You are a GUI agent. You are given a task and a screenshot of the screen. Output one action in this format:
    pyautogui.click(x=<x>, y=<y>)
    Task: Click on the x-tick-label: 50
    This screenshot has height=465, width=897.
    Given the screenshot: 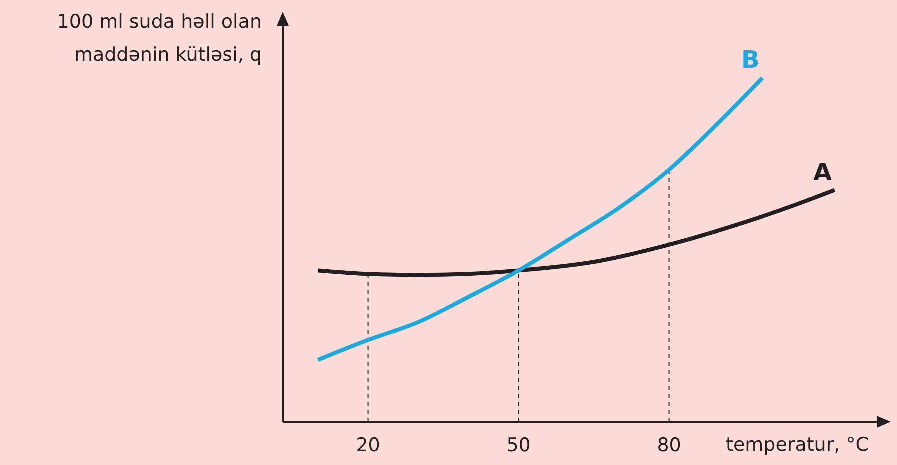 What is the action you would take?
    pyautogui.click(x=518, y=445)
    